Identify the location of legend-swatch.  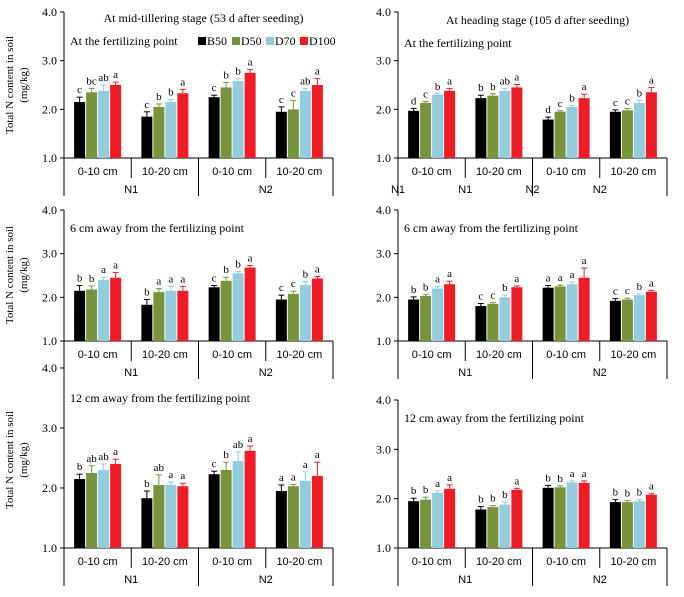
(304, 41).